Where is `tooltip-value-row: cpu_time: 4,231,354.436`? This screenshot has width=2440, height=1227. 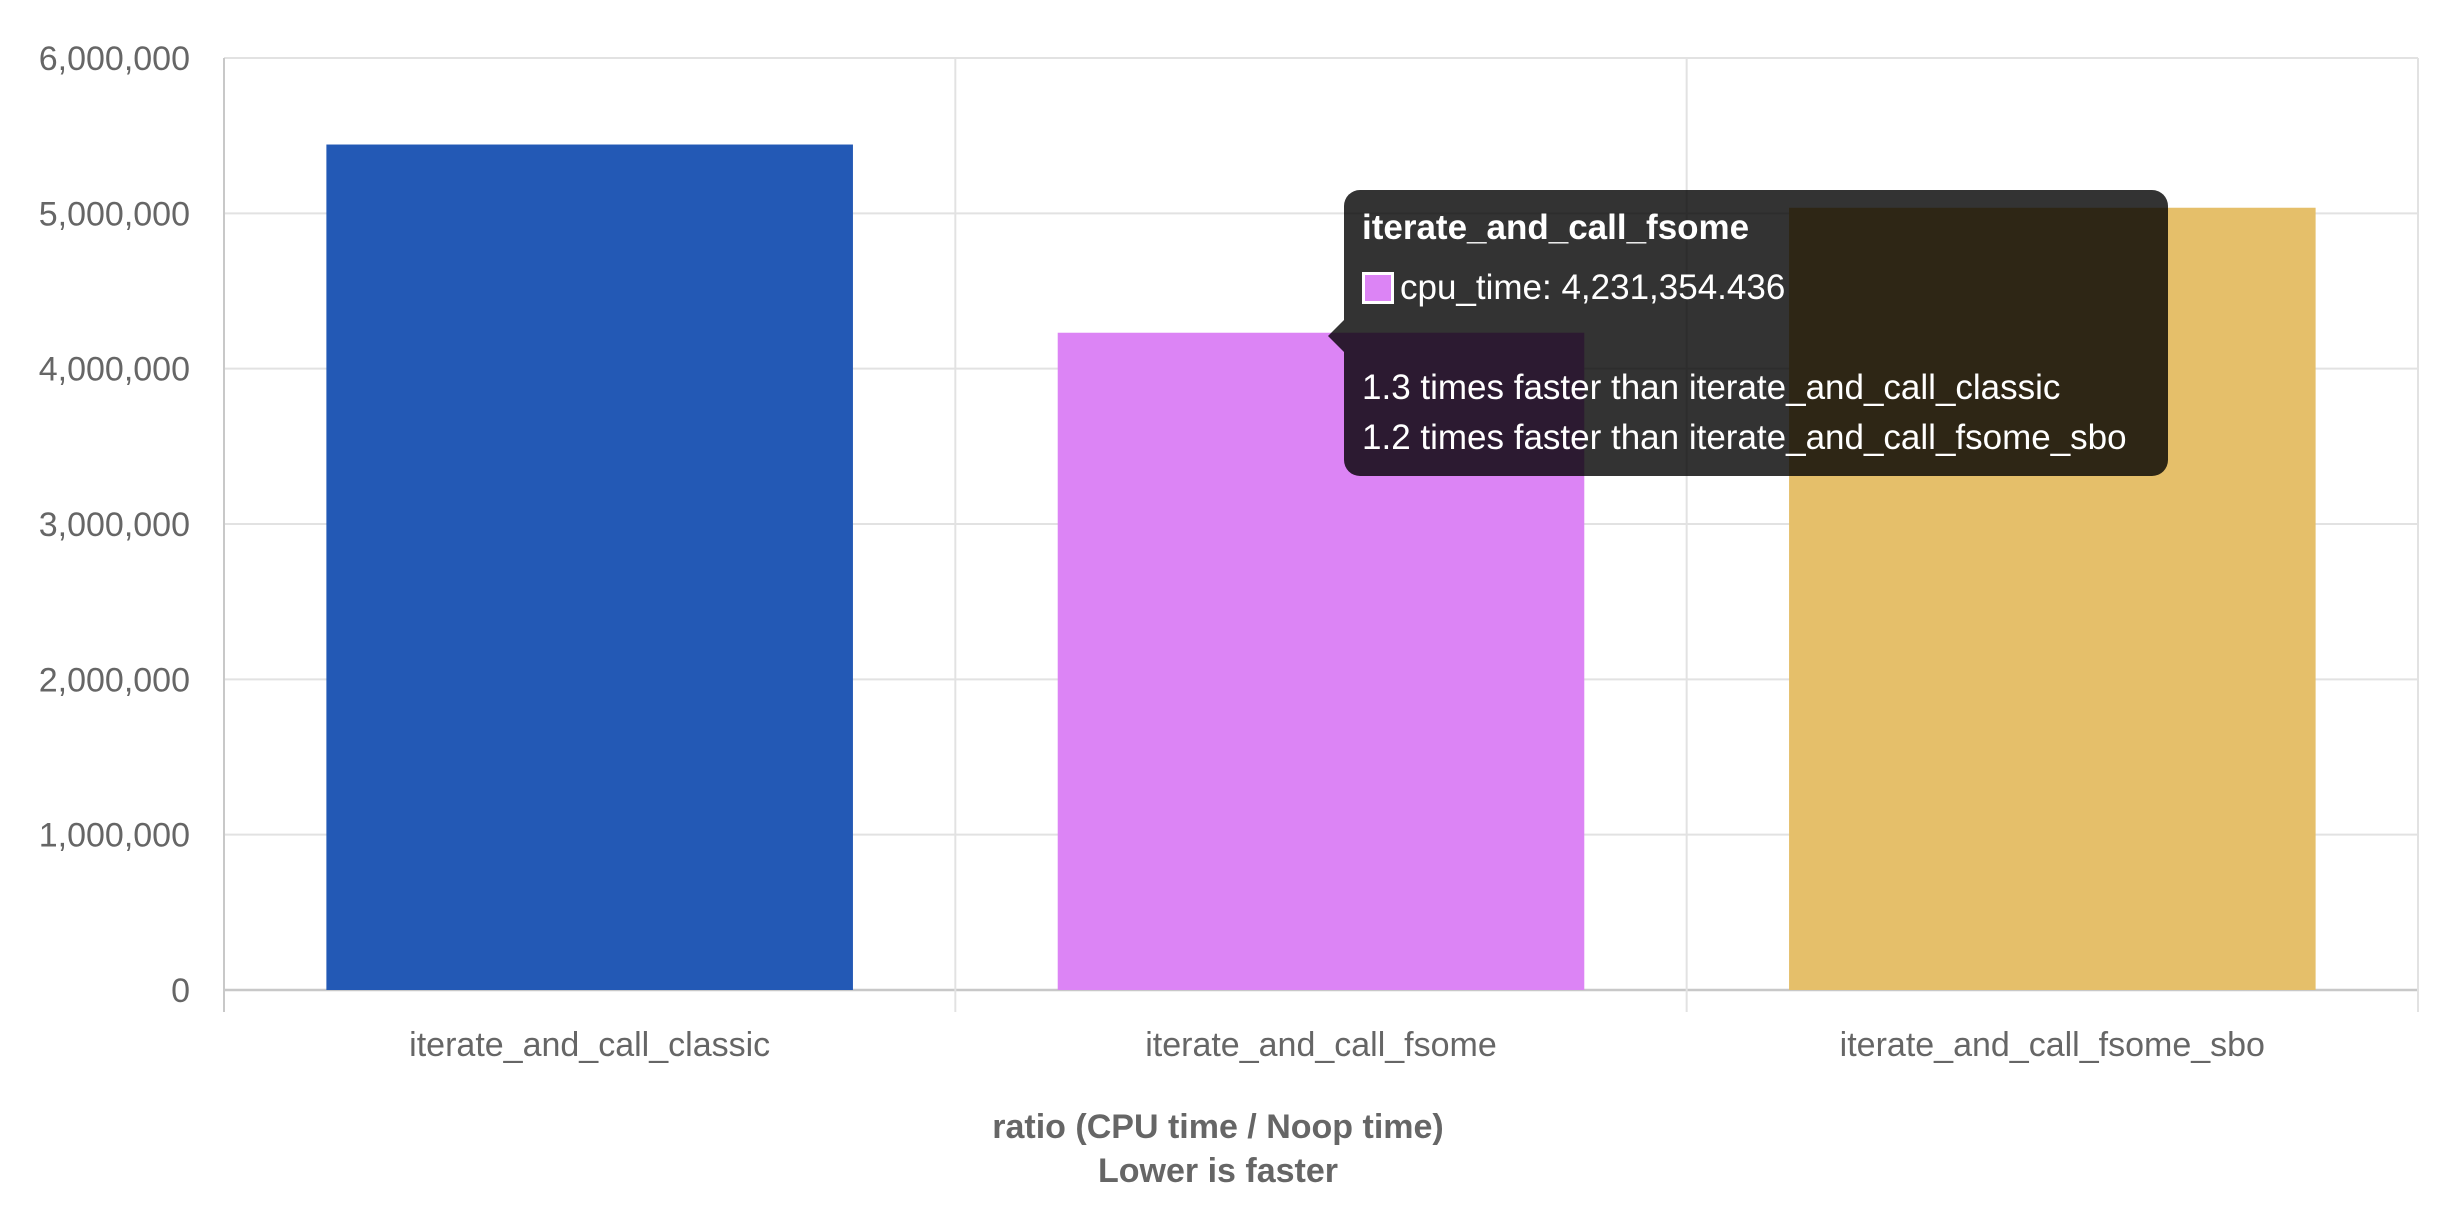 tooltip-value-row: cpu_time: 4,231,354.436 is located at coordinates (1573, 288).